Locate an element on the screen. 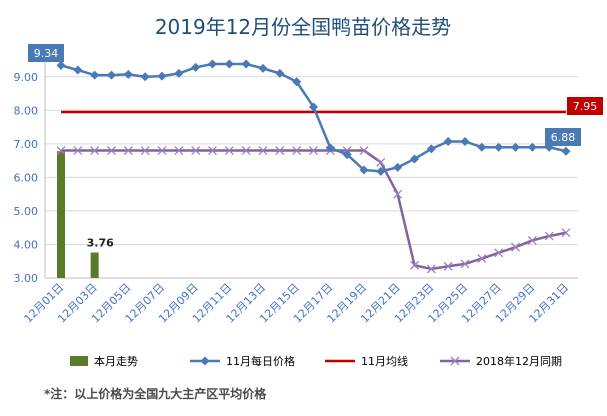  bar-series is located at coordinates (78, 214).